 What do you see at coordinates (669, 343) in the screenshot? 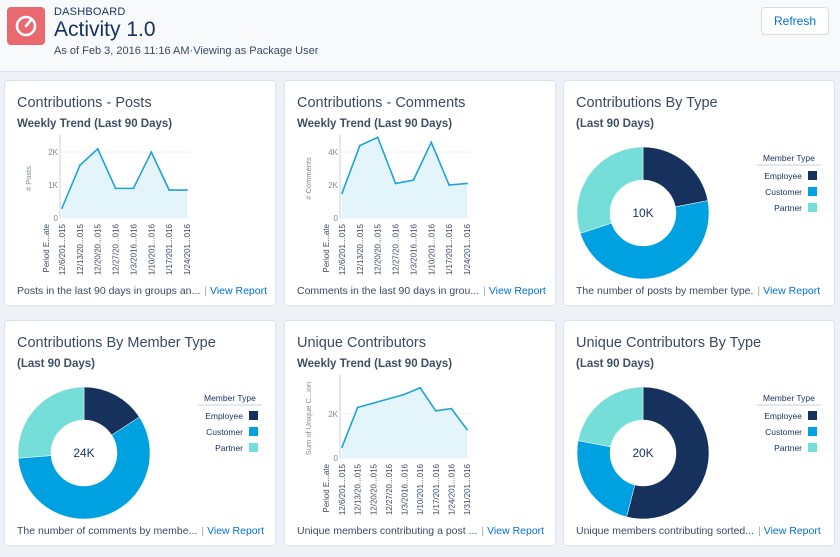
I see `card-title: Unique Contributors By Type` at bounding box center [669, 343].